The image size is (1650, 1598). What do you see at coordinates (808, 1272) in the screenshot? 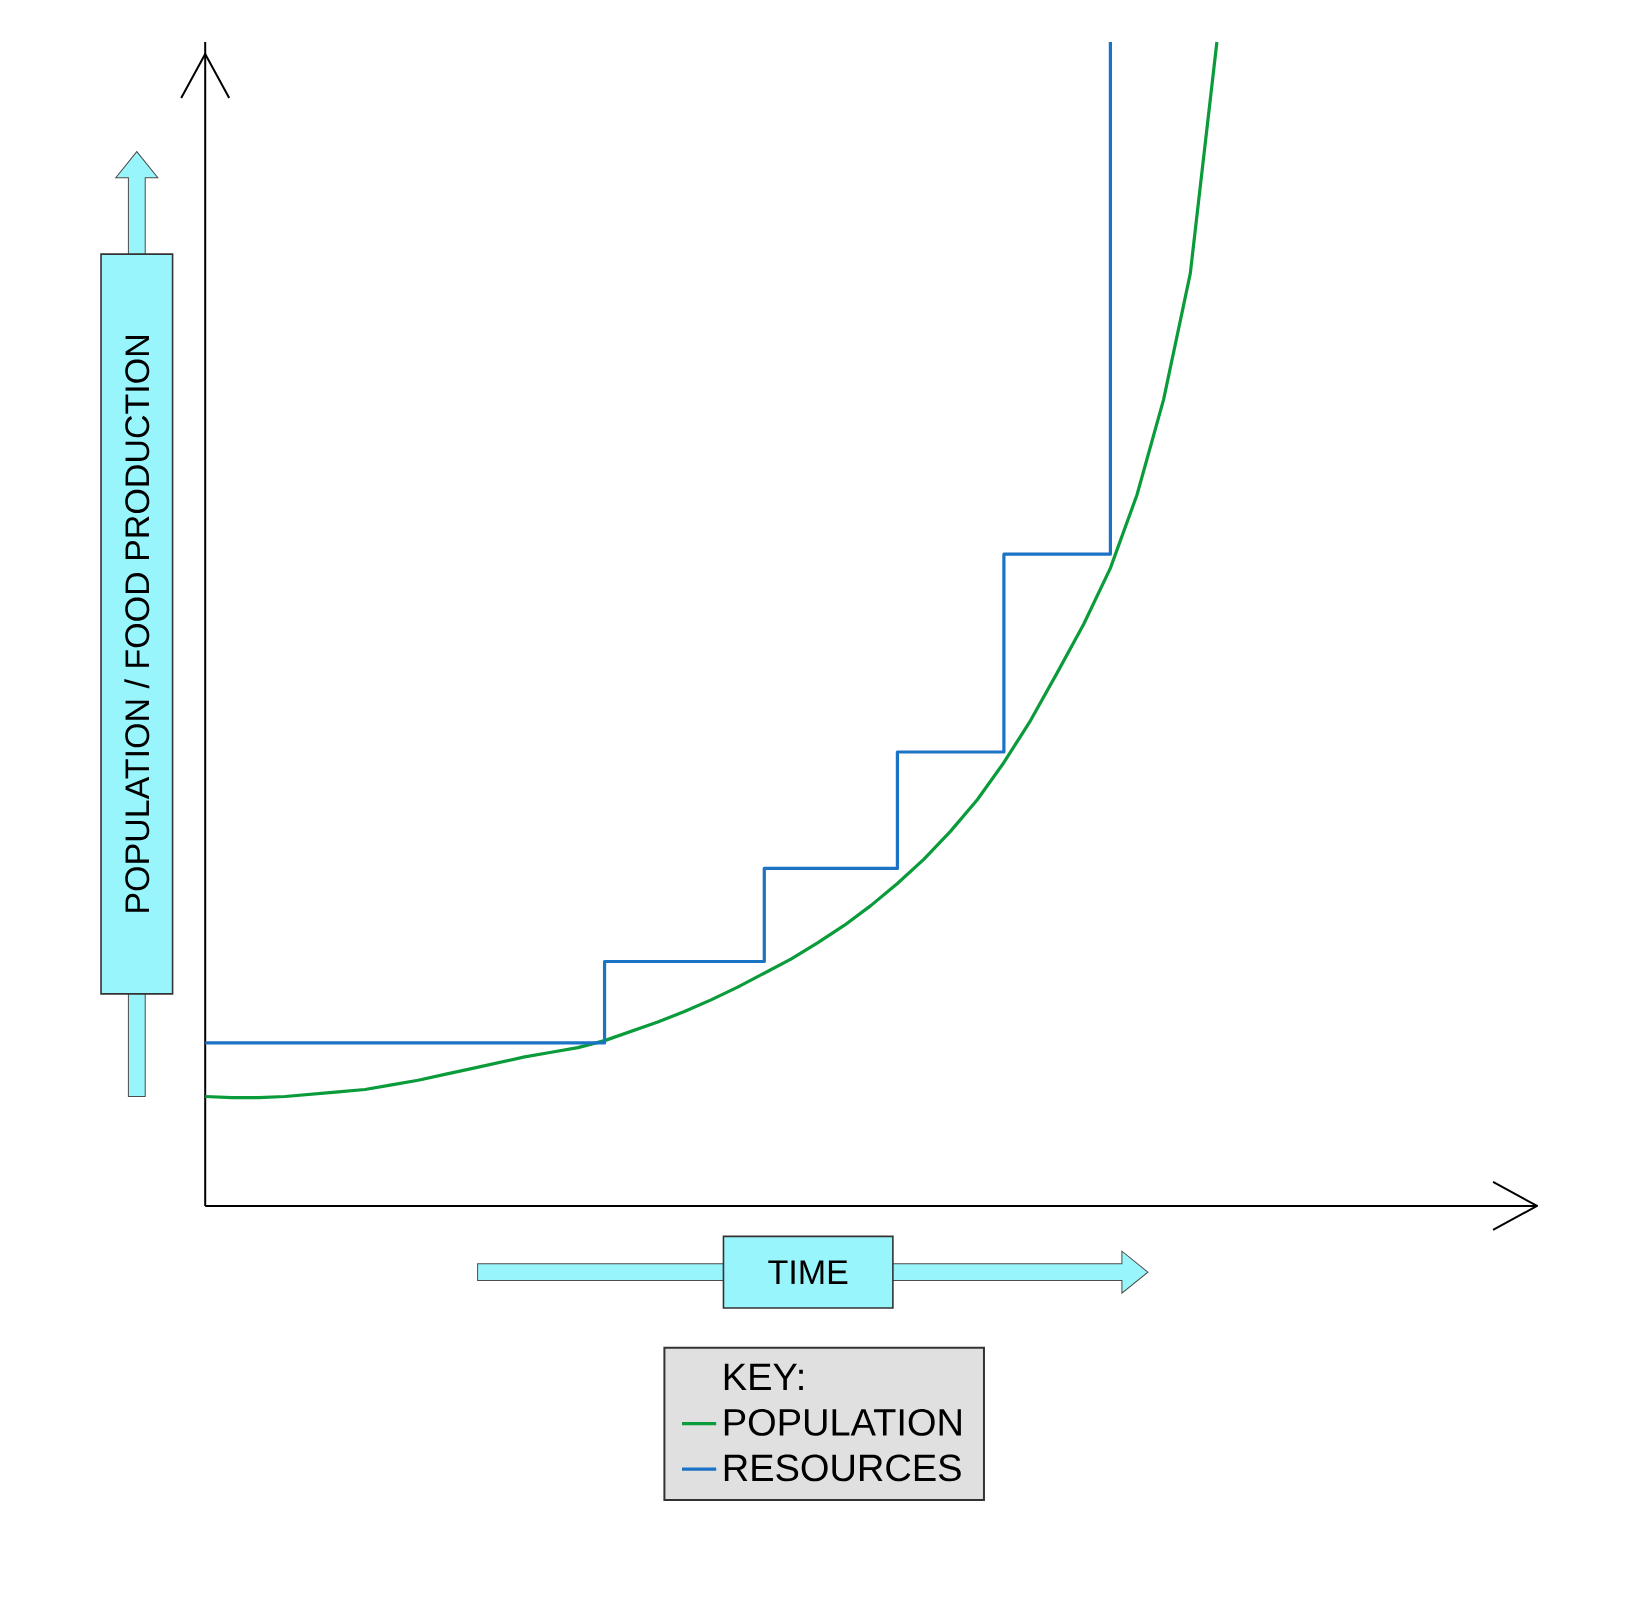
I see `x-axis-title: TIME` at bounding box center [808, 1272].